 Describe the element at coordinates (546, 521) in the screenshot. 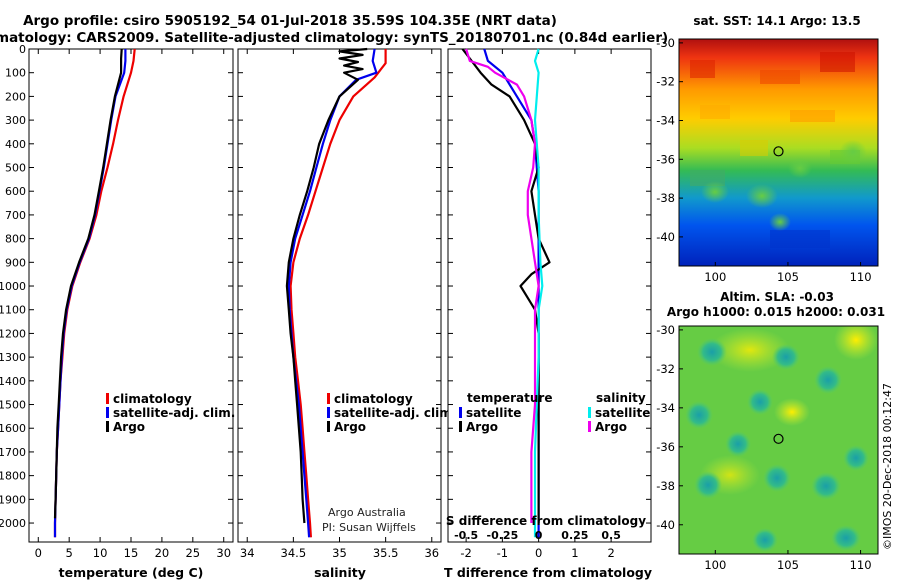

I see `s-diff-xlabel: S difference from climatology` at that location.